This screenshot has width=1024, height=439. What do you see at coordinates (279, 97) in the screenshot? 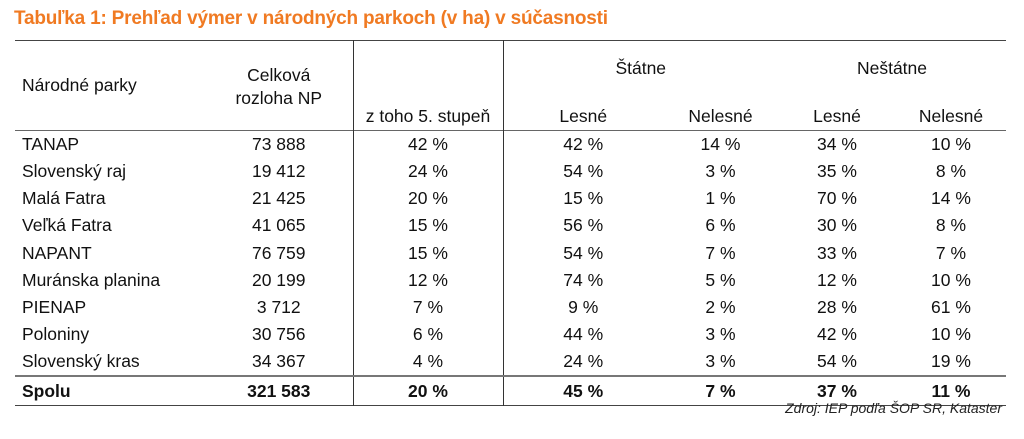
I see `header-total-line2: rozloha NP` at bounding box center [279, 97].